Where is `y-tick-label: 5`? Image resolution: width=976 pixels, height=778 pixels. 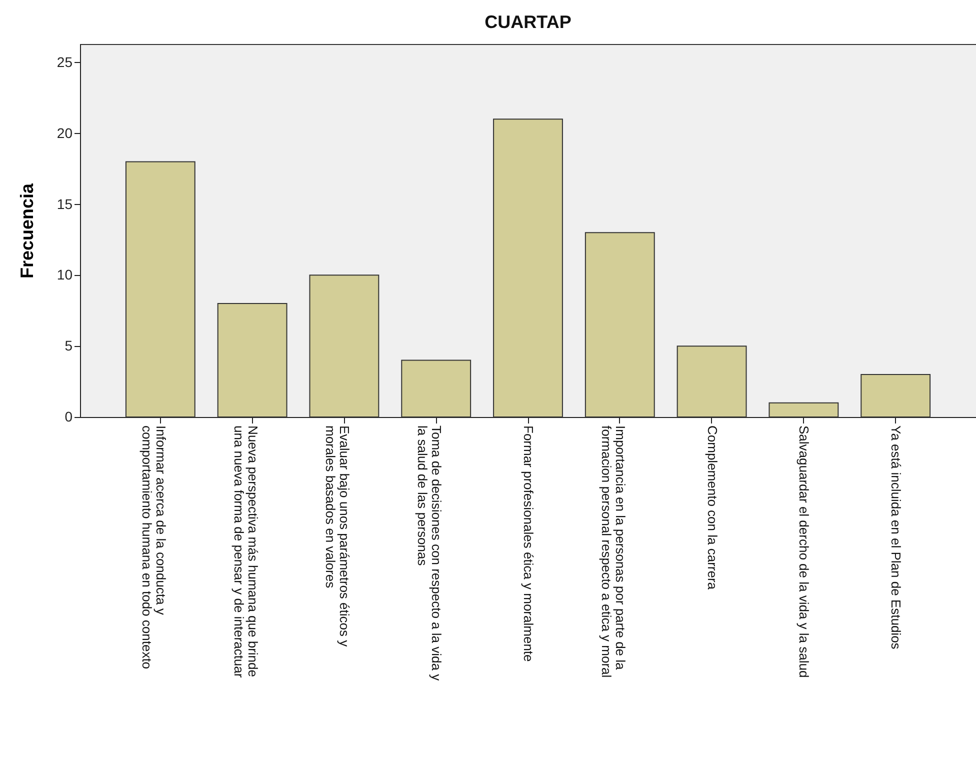
y-tick-label: 5 is located at coordinates (68, 346).